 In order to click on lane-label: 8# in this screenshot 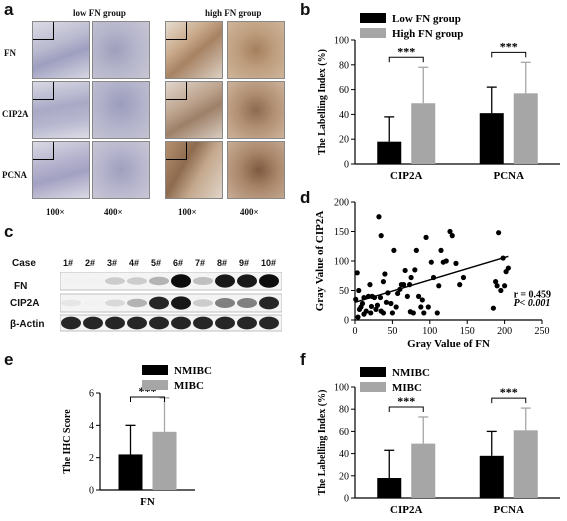, I will do `click(222, 263)`.